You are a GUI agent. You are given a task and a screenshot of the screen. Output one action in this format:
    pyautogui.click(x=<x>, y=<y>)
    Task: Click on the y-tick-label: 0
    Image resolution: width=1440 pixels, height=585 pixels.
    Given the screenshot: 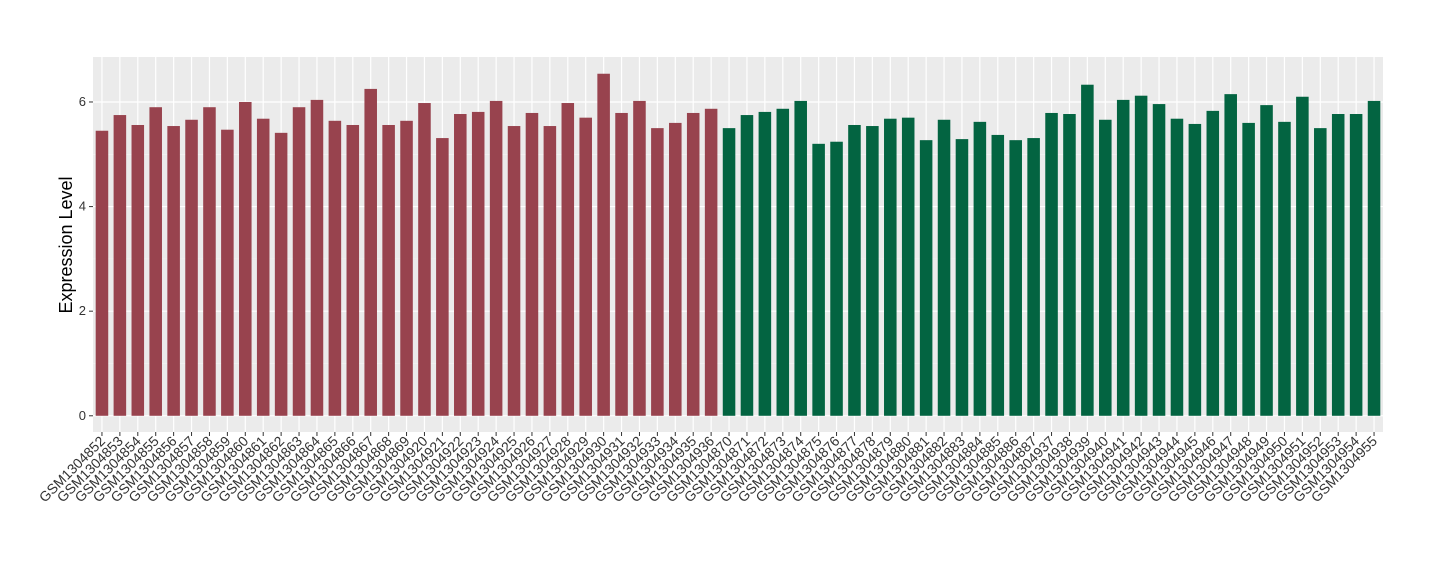 What is the action you would take?
    pyautogui.click(x=82, y=415)
    